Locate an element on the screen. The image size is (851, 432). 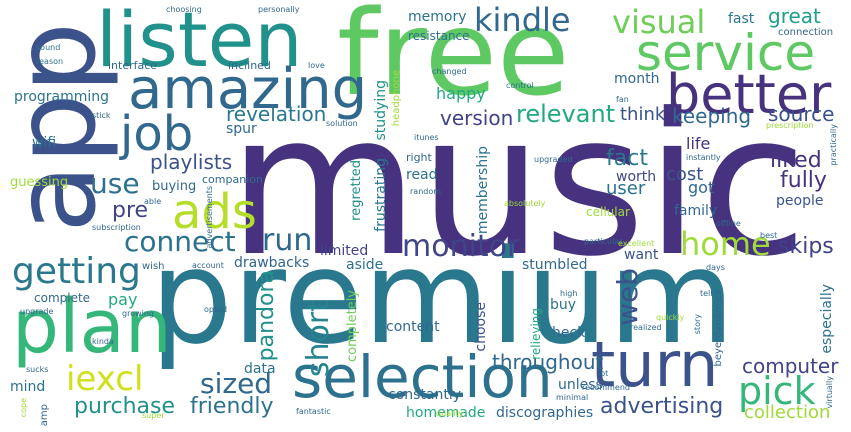
word-particular: particular is located at coordinates (603, 241).